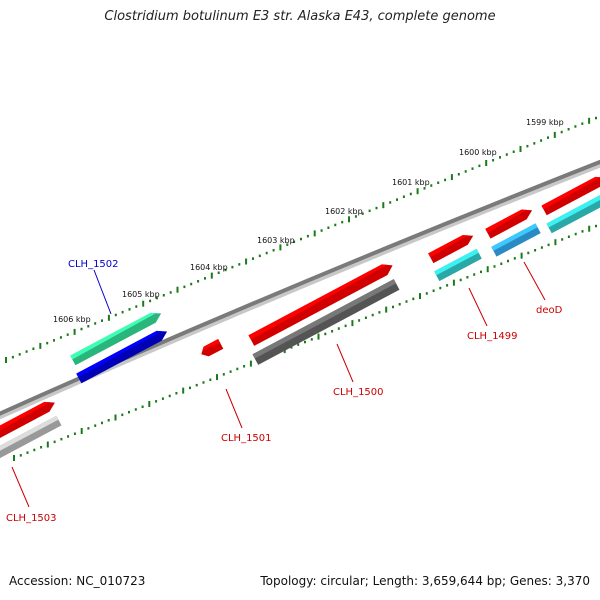 This screenshot has width=600, height=600. I want to click on feature-clh1499-rna, so click(458, 265).